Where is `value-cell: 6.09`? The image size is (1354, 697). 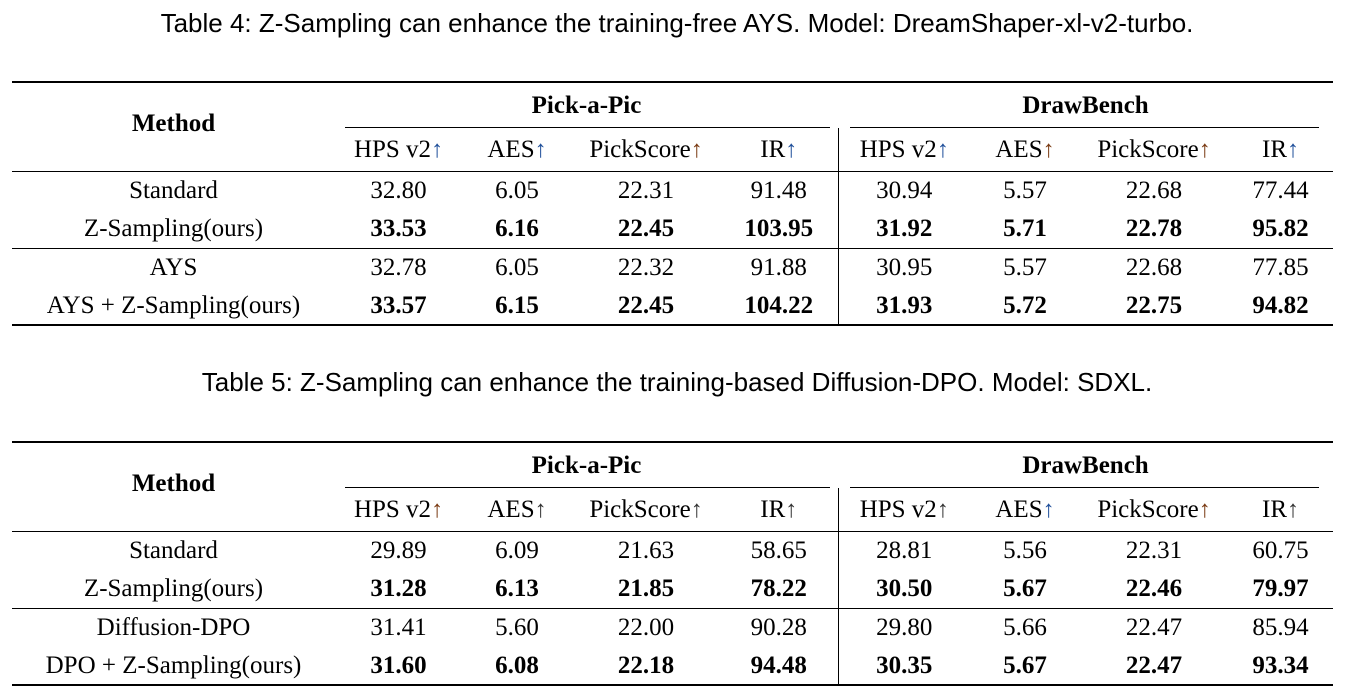 value-cell: 6.09 is located at coordinates (517, 549).